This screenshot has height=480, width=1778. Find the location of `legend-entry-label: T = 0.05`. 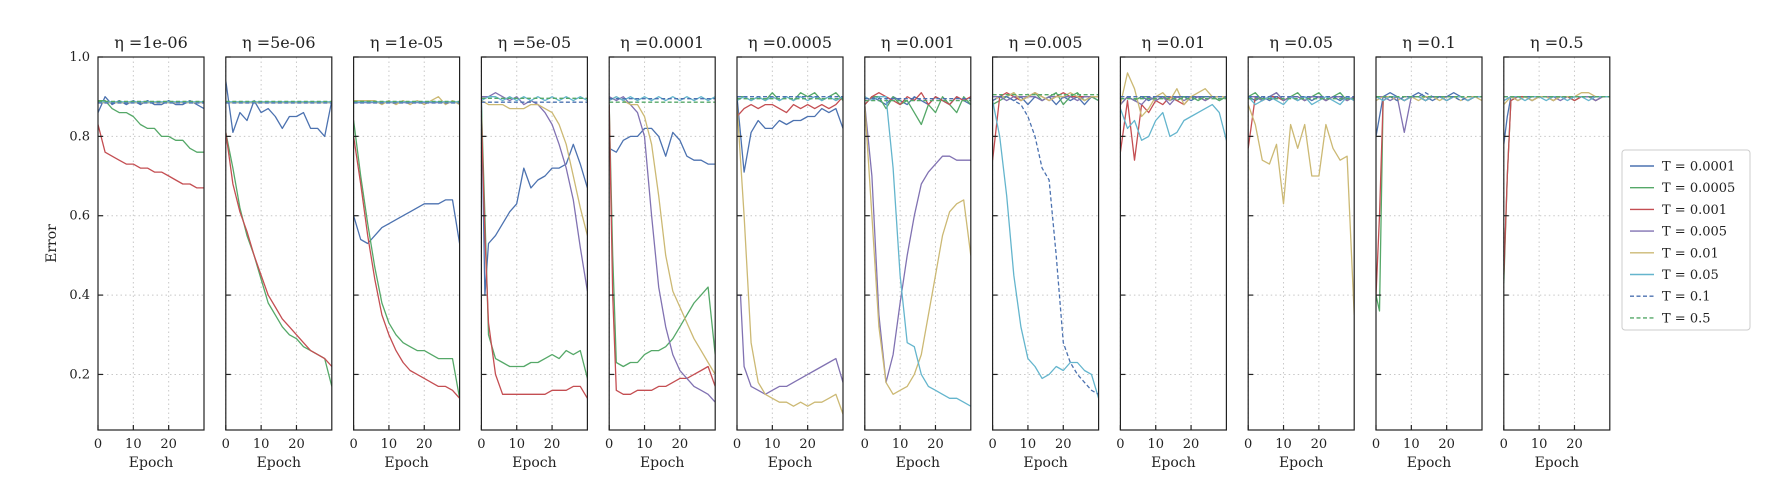

legend-entry-label: T = 0.05 is located at coordinates (1690, 275).